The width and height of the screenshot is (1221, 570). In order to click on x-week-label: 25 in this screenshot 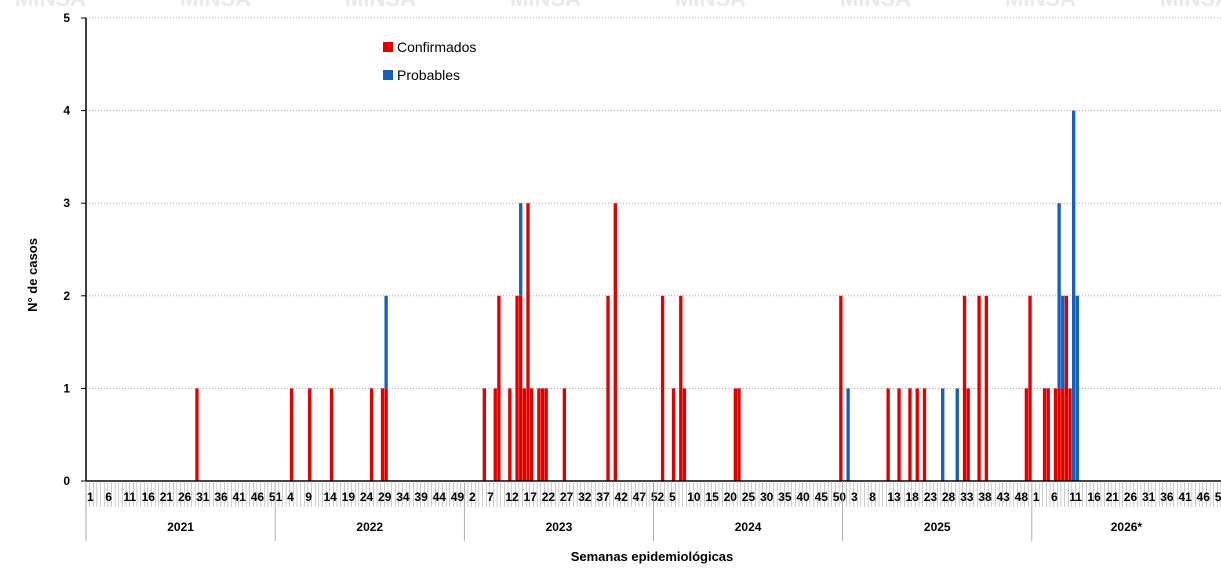, I will do `click(749, 497)`.